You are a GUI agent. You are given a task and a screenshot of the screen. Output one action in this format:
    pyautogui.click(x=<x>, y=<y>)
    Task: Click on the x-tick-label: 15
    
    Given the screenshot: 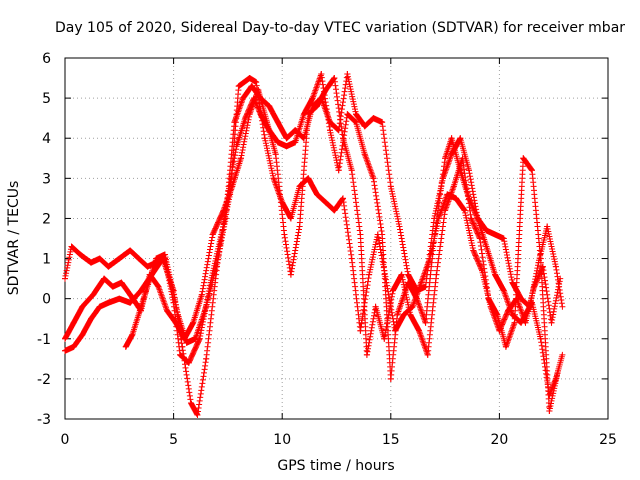 What is the action you would take?
    pyautogui.click(x=391, y=440)
    